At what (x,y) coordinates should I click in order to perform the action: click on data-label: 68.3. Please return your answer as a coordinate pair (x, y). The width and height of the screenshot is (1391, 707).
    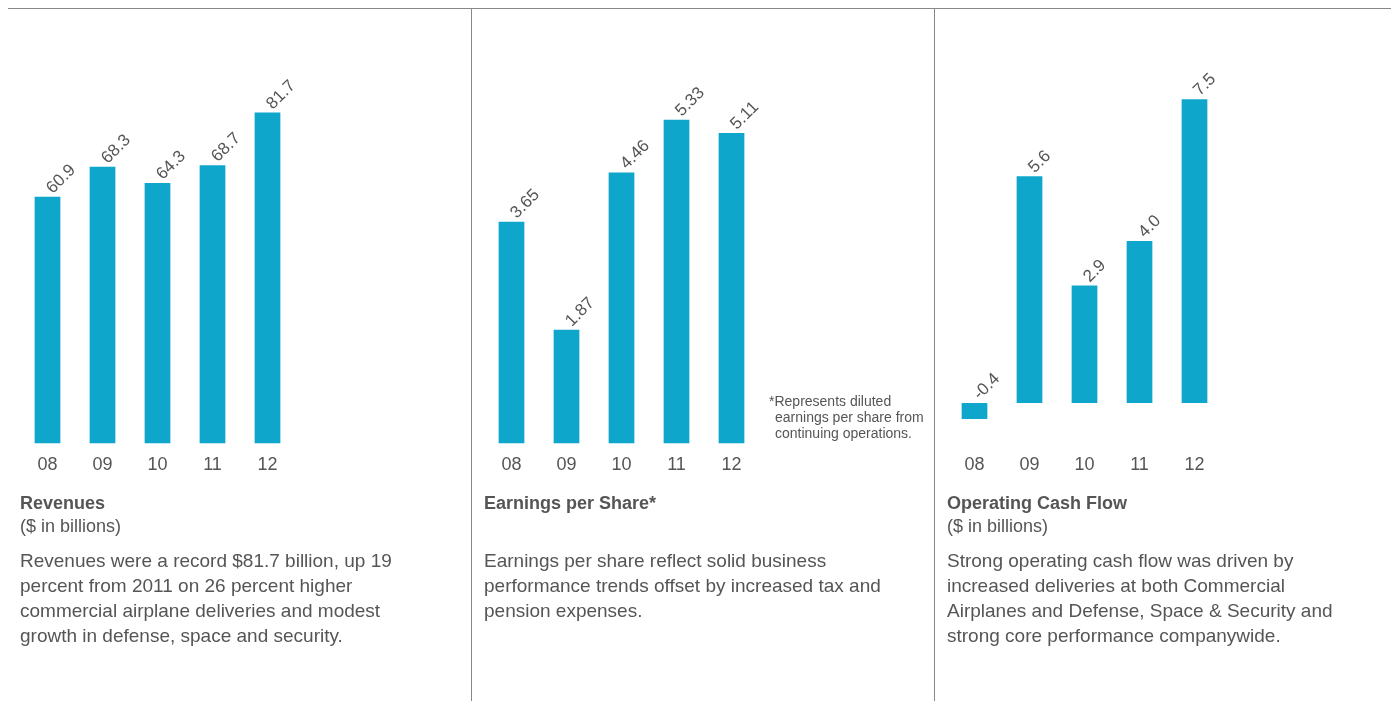
    Looking at the image, I should click on (116, 148).